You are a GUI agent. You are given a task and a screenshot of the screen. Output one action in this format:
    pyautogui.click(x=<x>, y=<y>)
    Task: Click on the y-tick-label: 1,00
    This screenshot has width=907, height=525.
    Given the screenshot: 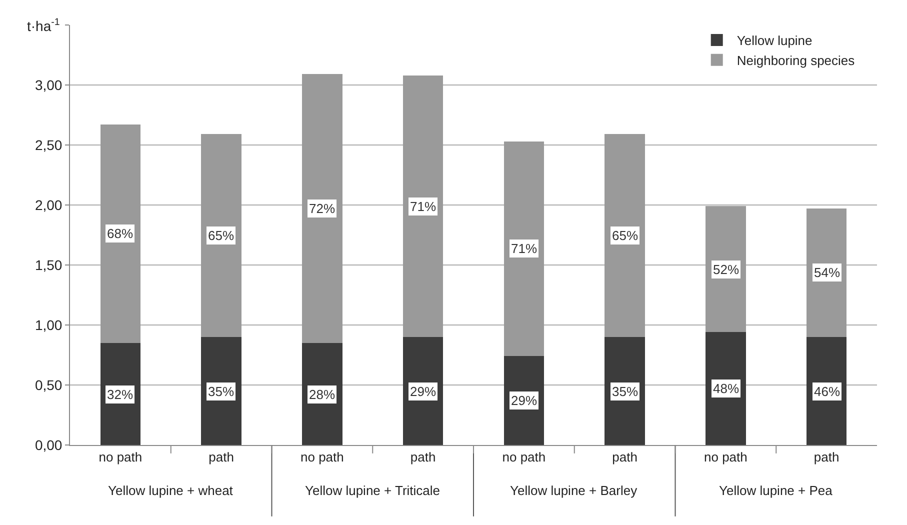 What is the action you would take?
    pyautogui.click(x=48, y=324)
    